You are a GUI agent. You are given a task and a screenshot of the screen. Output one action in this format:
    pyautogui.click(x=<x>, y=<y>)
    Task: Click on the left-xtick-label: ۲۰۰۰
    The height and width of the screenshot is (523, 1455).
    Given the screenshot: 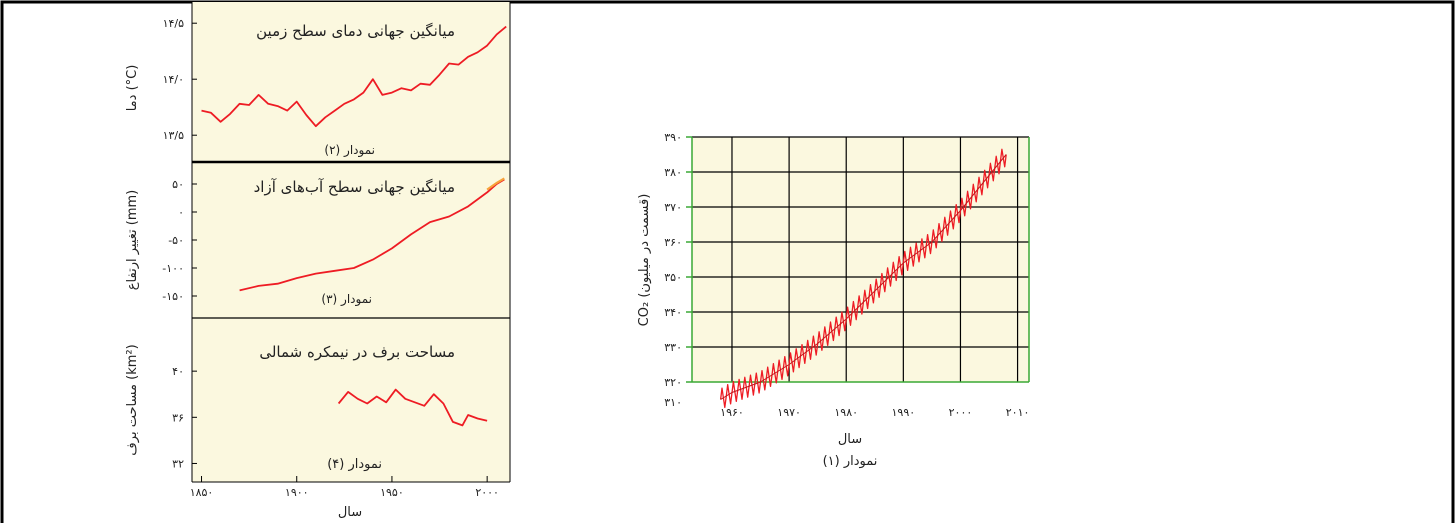 What is the action you would take?
    pyautogui.click(x=487, y=492)
    